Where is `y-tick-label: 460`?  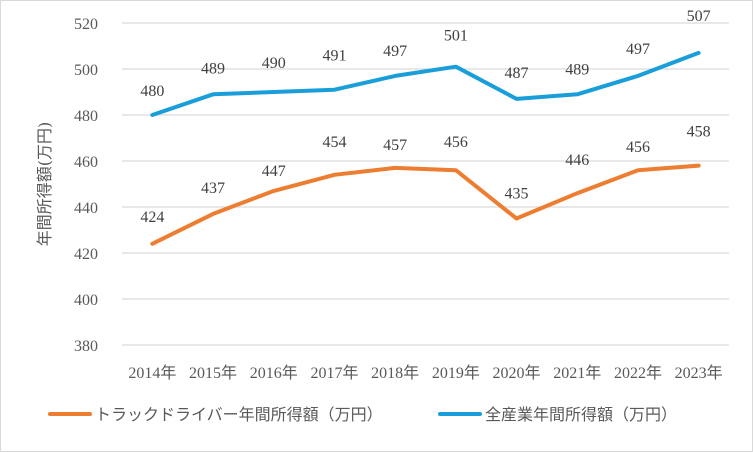 y-tick-label: 460 is located at coordinates (86, 162).